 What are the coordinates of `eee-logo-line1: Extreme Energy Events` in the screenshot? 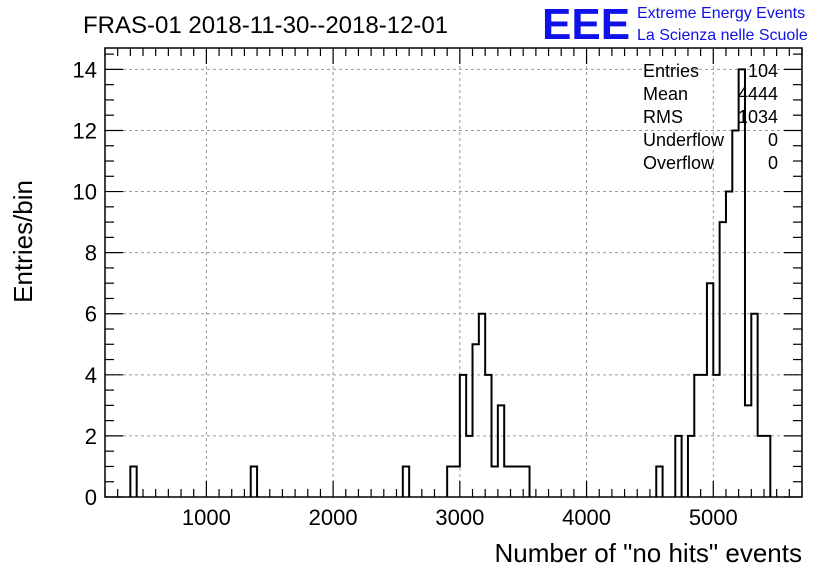 It's located at (721, 13).